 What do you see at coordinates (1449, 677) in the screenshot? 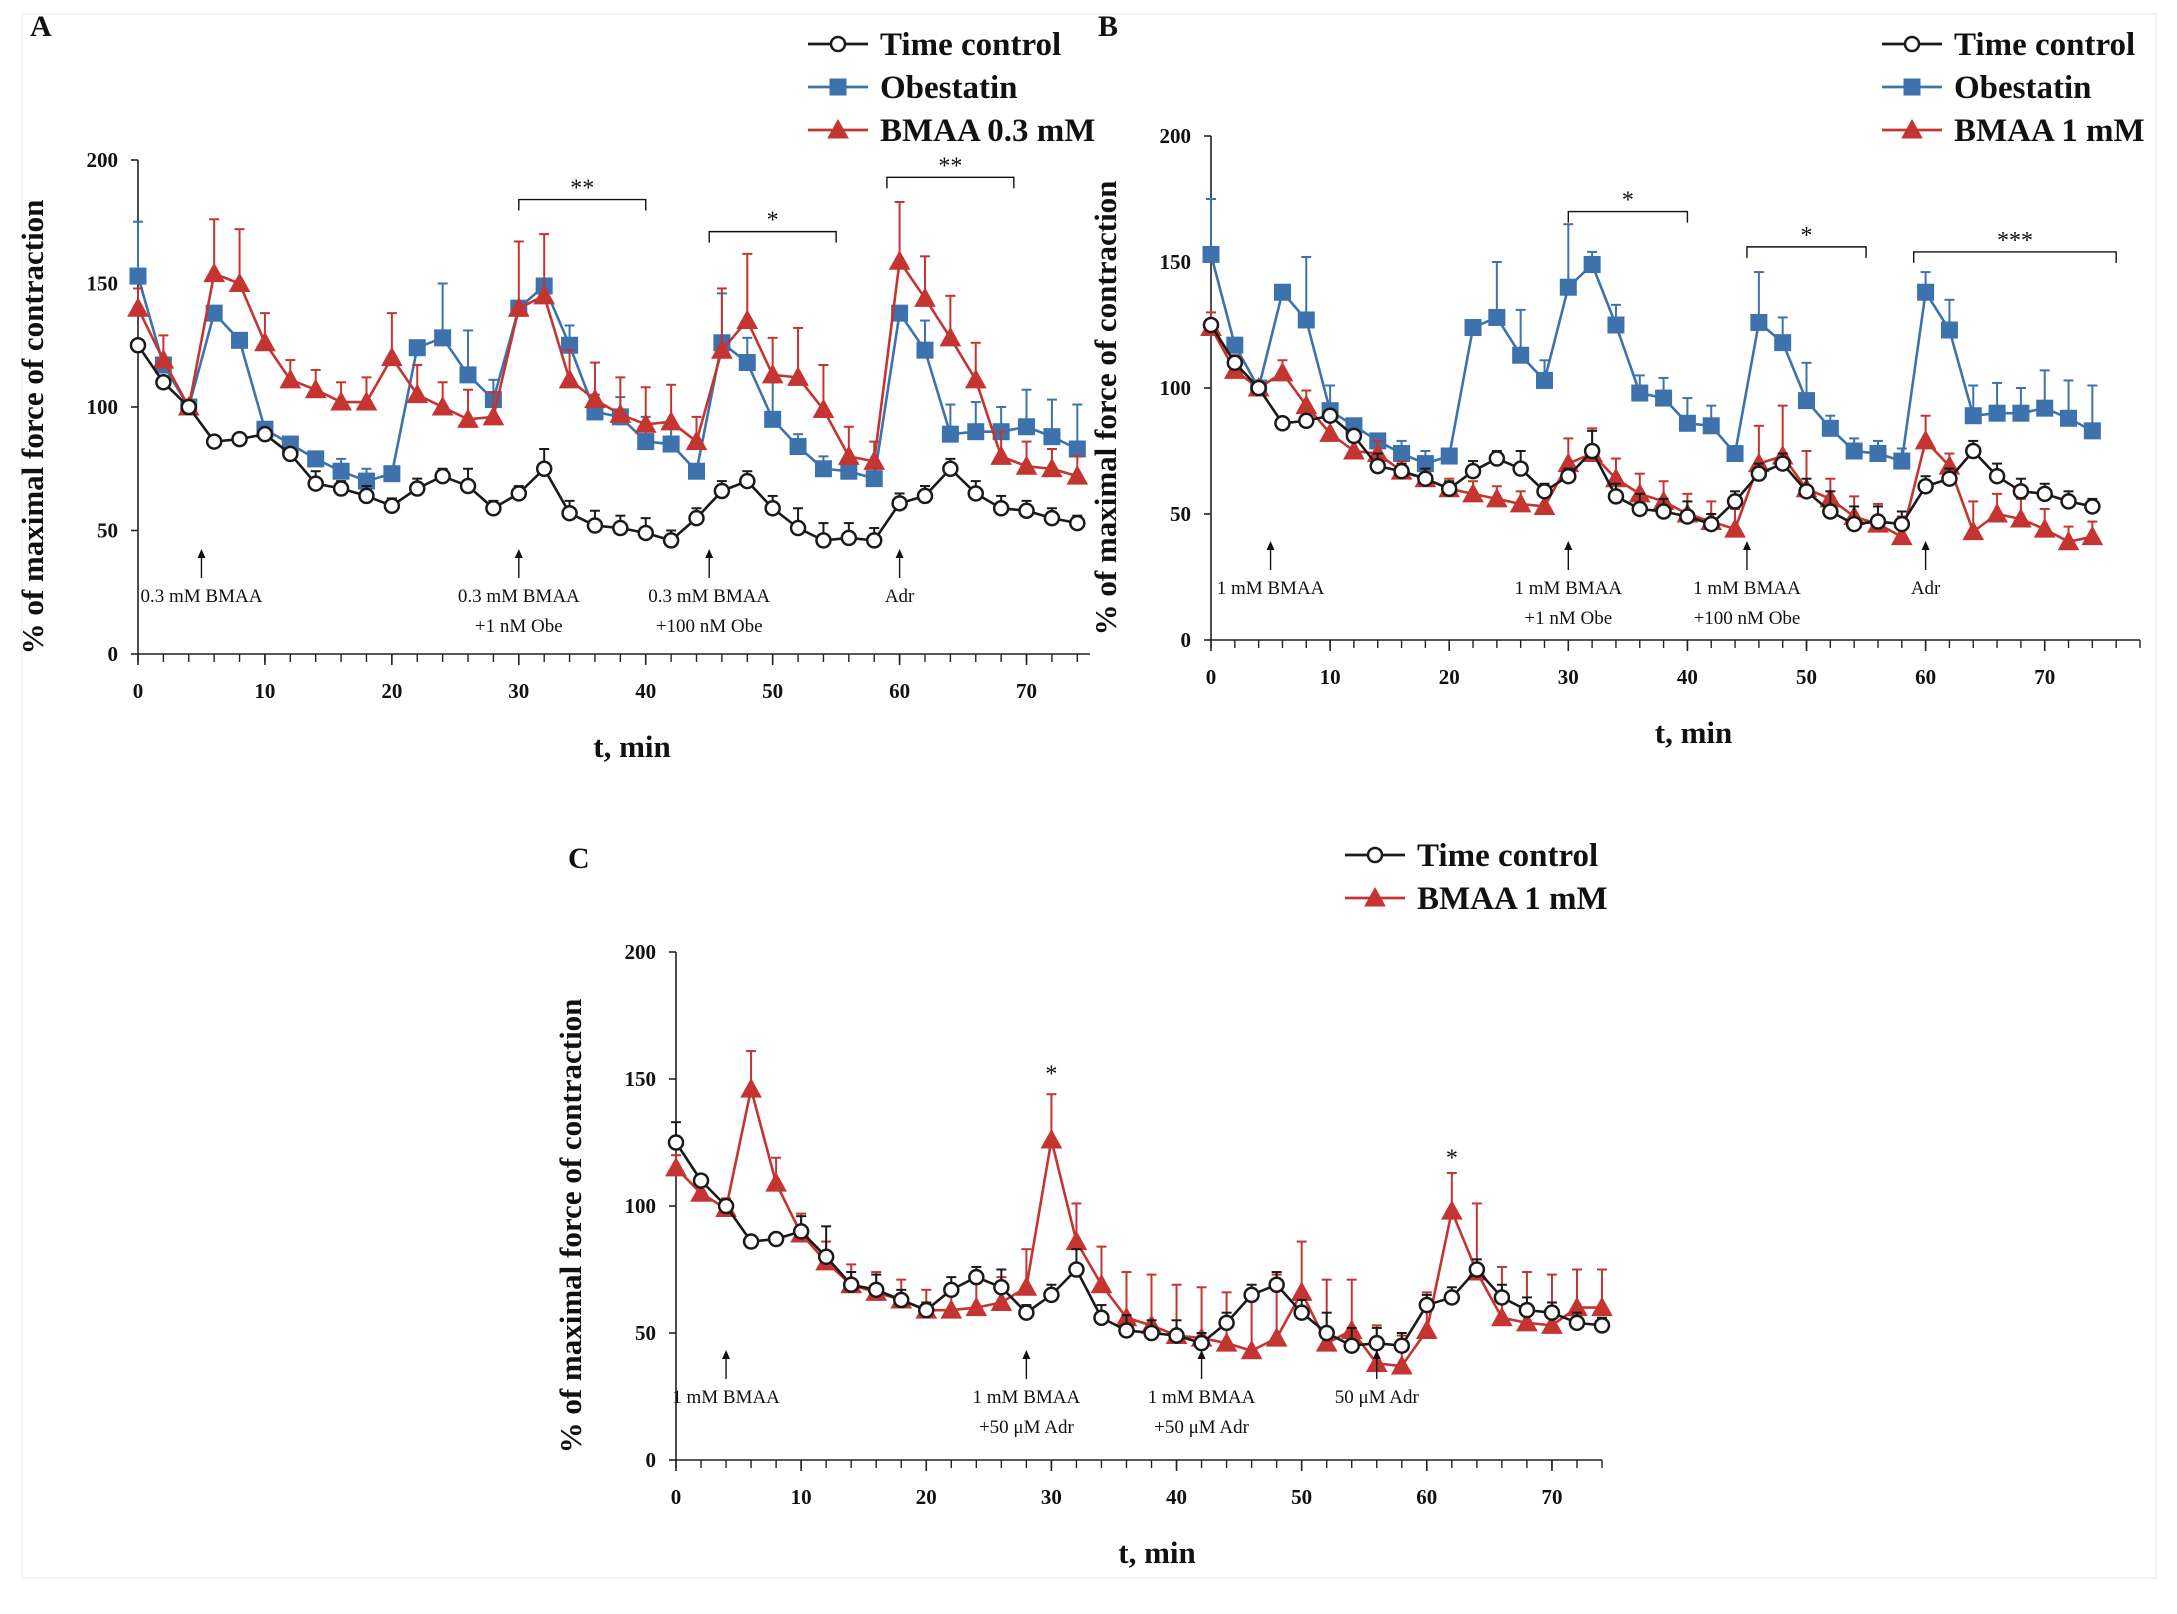
I see `x-tick-label: 20` at bounding box center [1449, 677].